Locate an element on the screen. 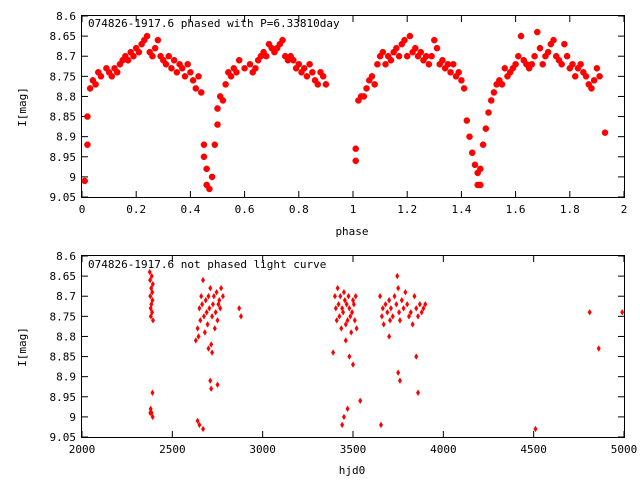  phased-y-tick-label: 8.75 is located at coordinates (63, 76).